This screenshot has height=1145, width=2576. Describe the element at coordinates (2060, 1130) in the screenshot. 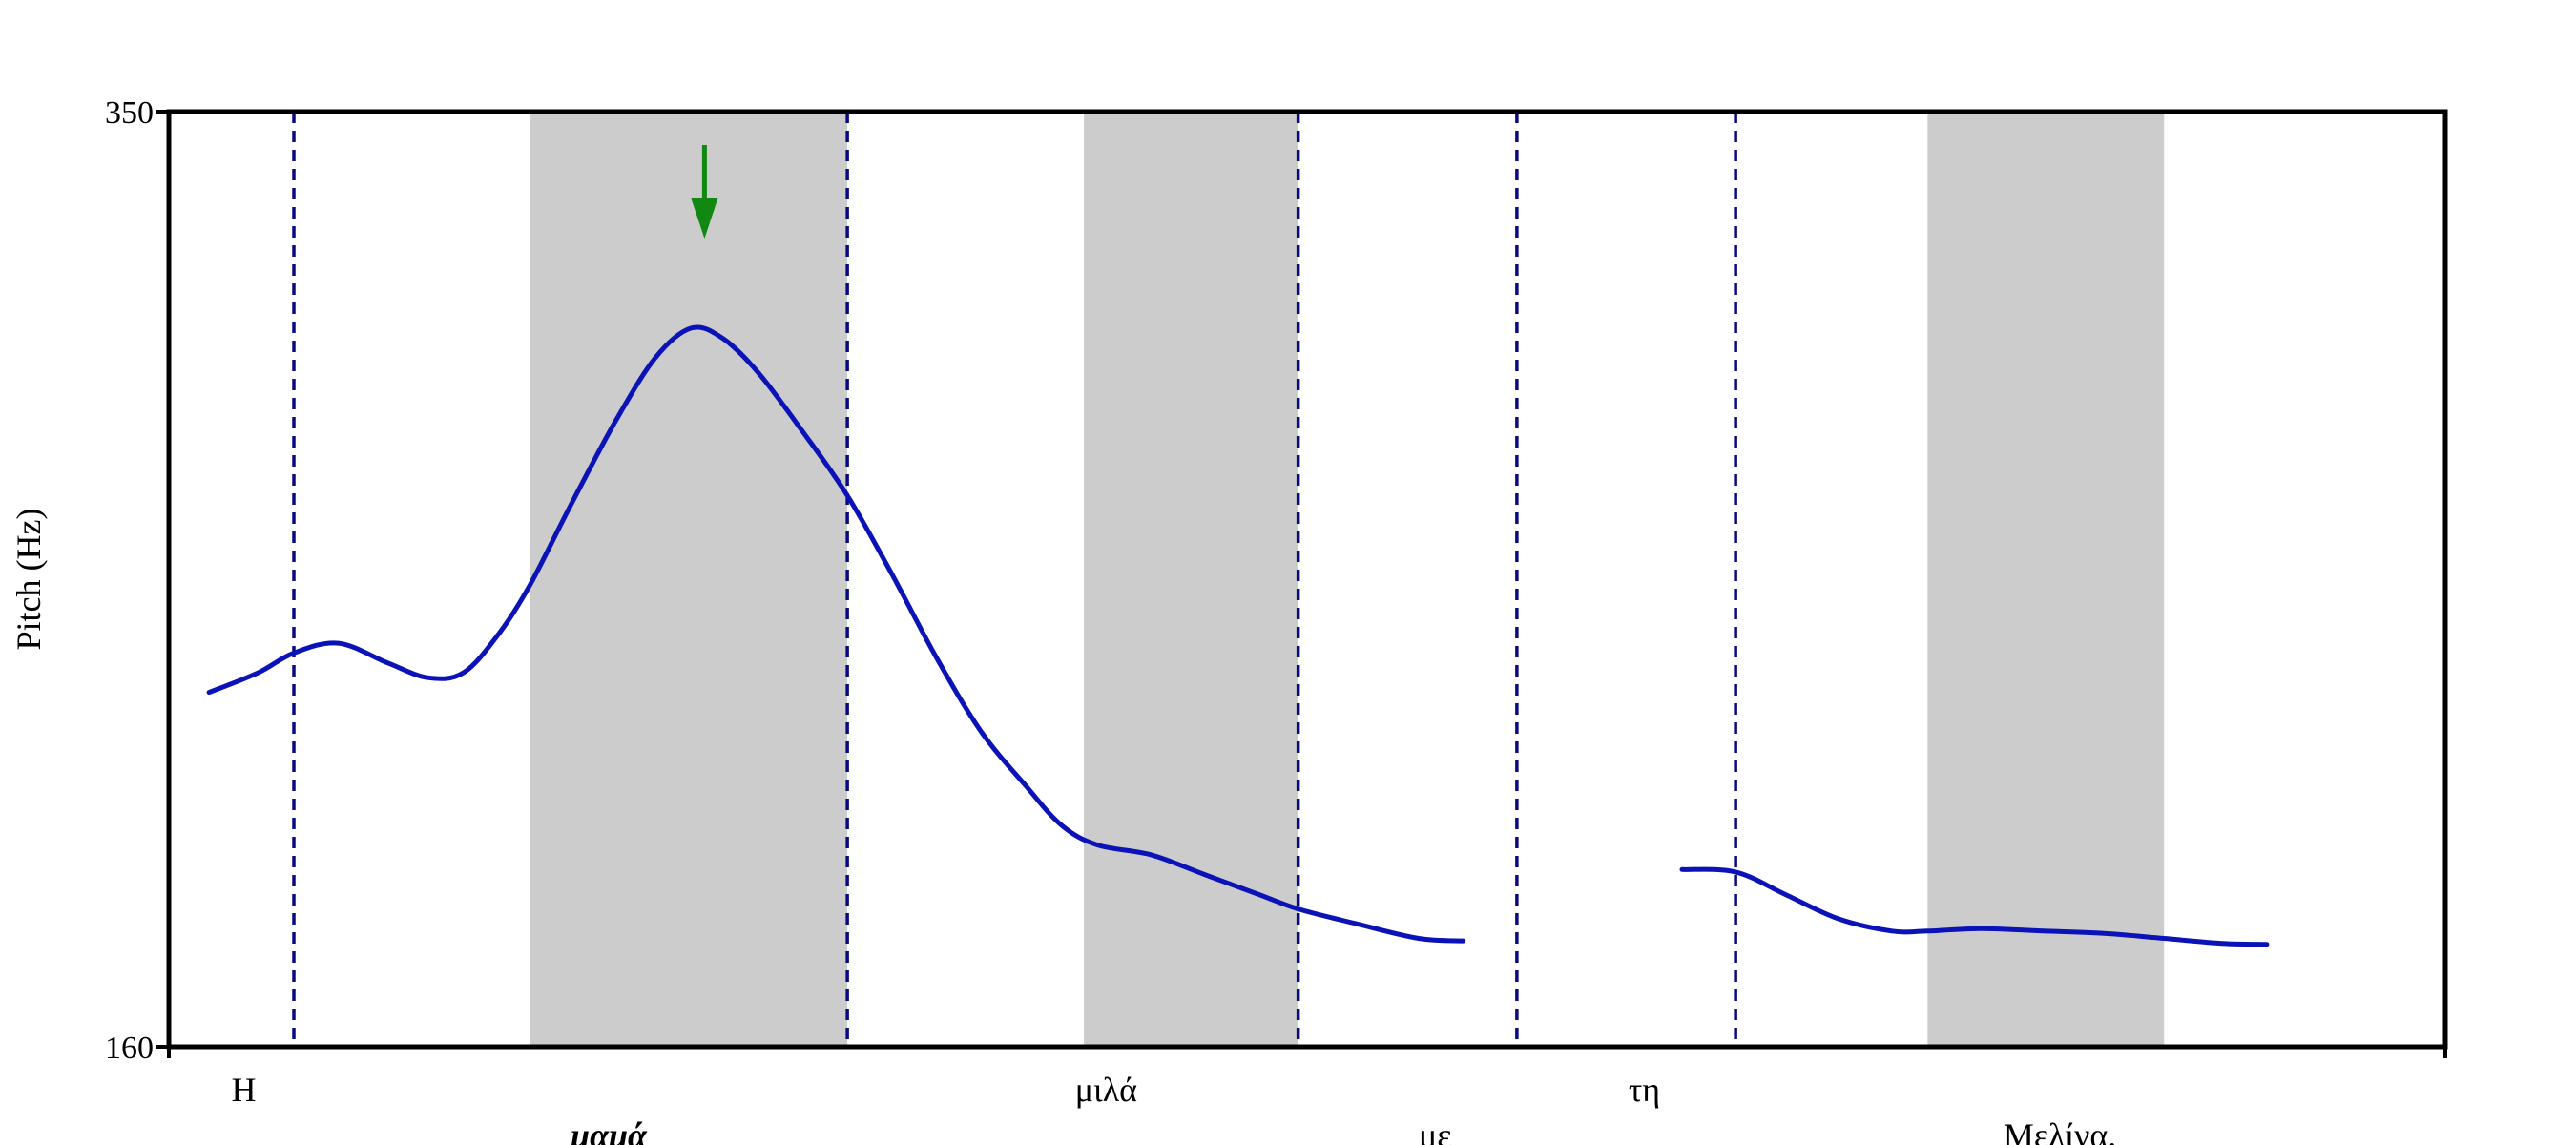

I see `word-label: Μελίνα.` at that location.